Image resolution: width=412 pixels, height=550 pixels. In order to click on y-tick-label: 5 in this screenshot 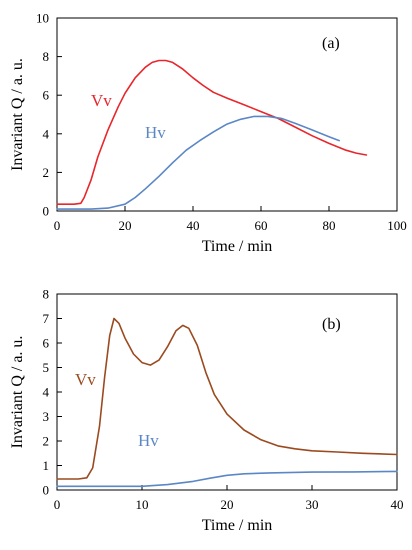, I will do `click(46, 367)`.